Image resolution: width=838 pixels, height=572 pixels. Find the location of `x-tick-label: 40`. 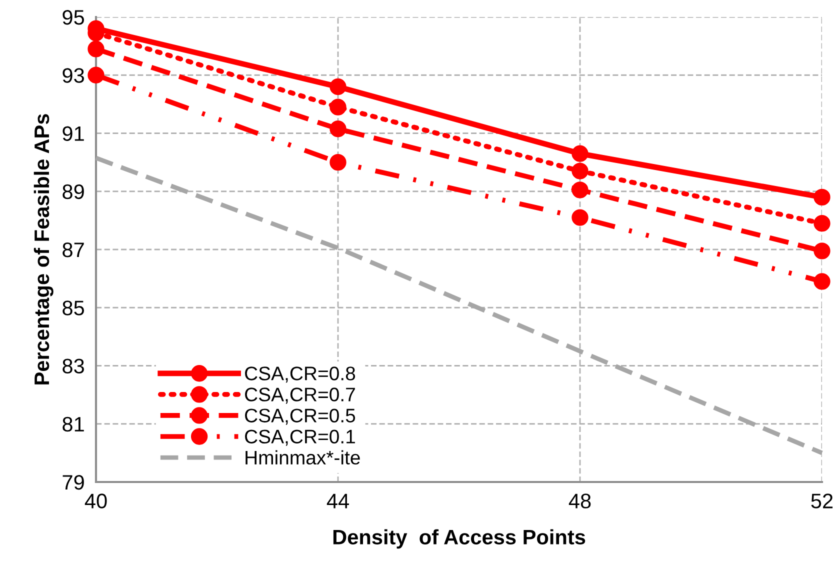

x-tick-label: 40 is located at coordinates (95, 501).